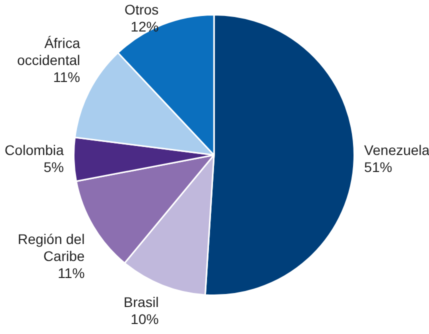 This screenshot has width=429, height=334. I want to click on data-label: 12%, so click(144, 26).